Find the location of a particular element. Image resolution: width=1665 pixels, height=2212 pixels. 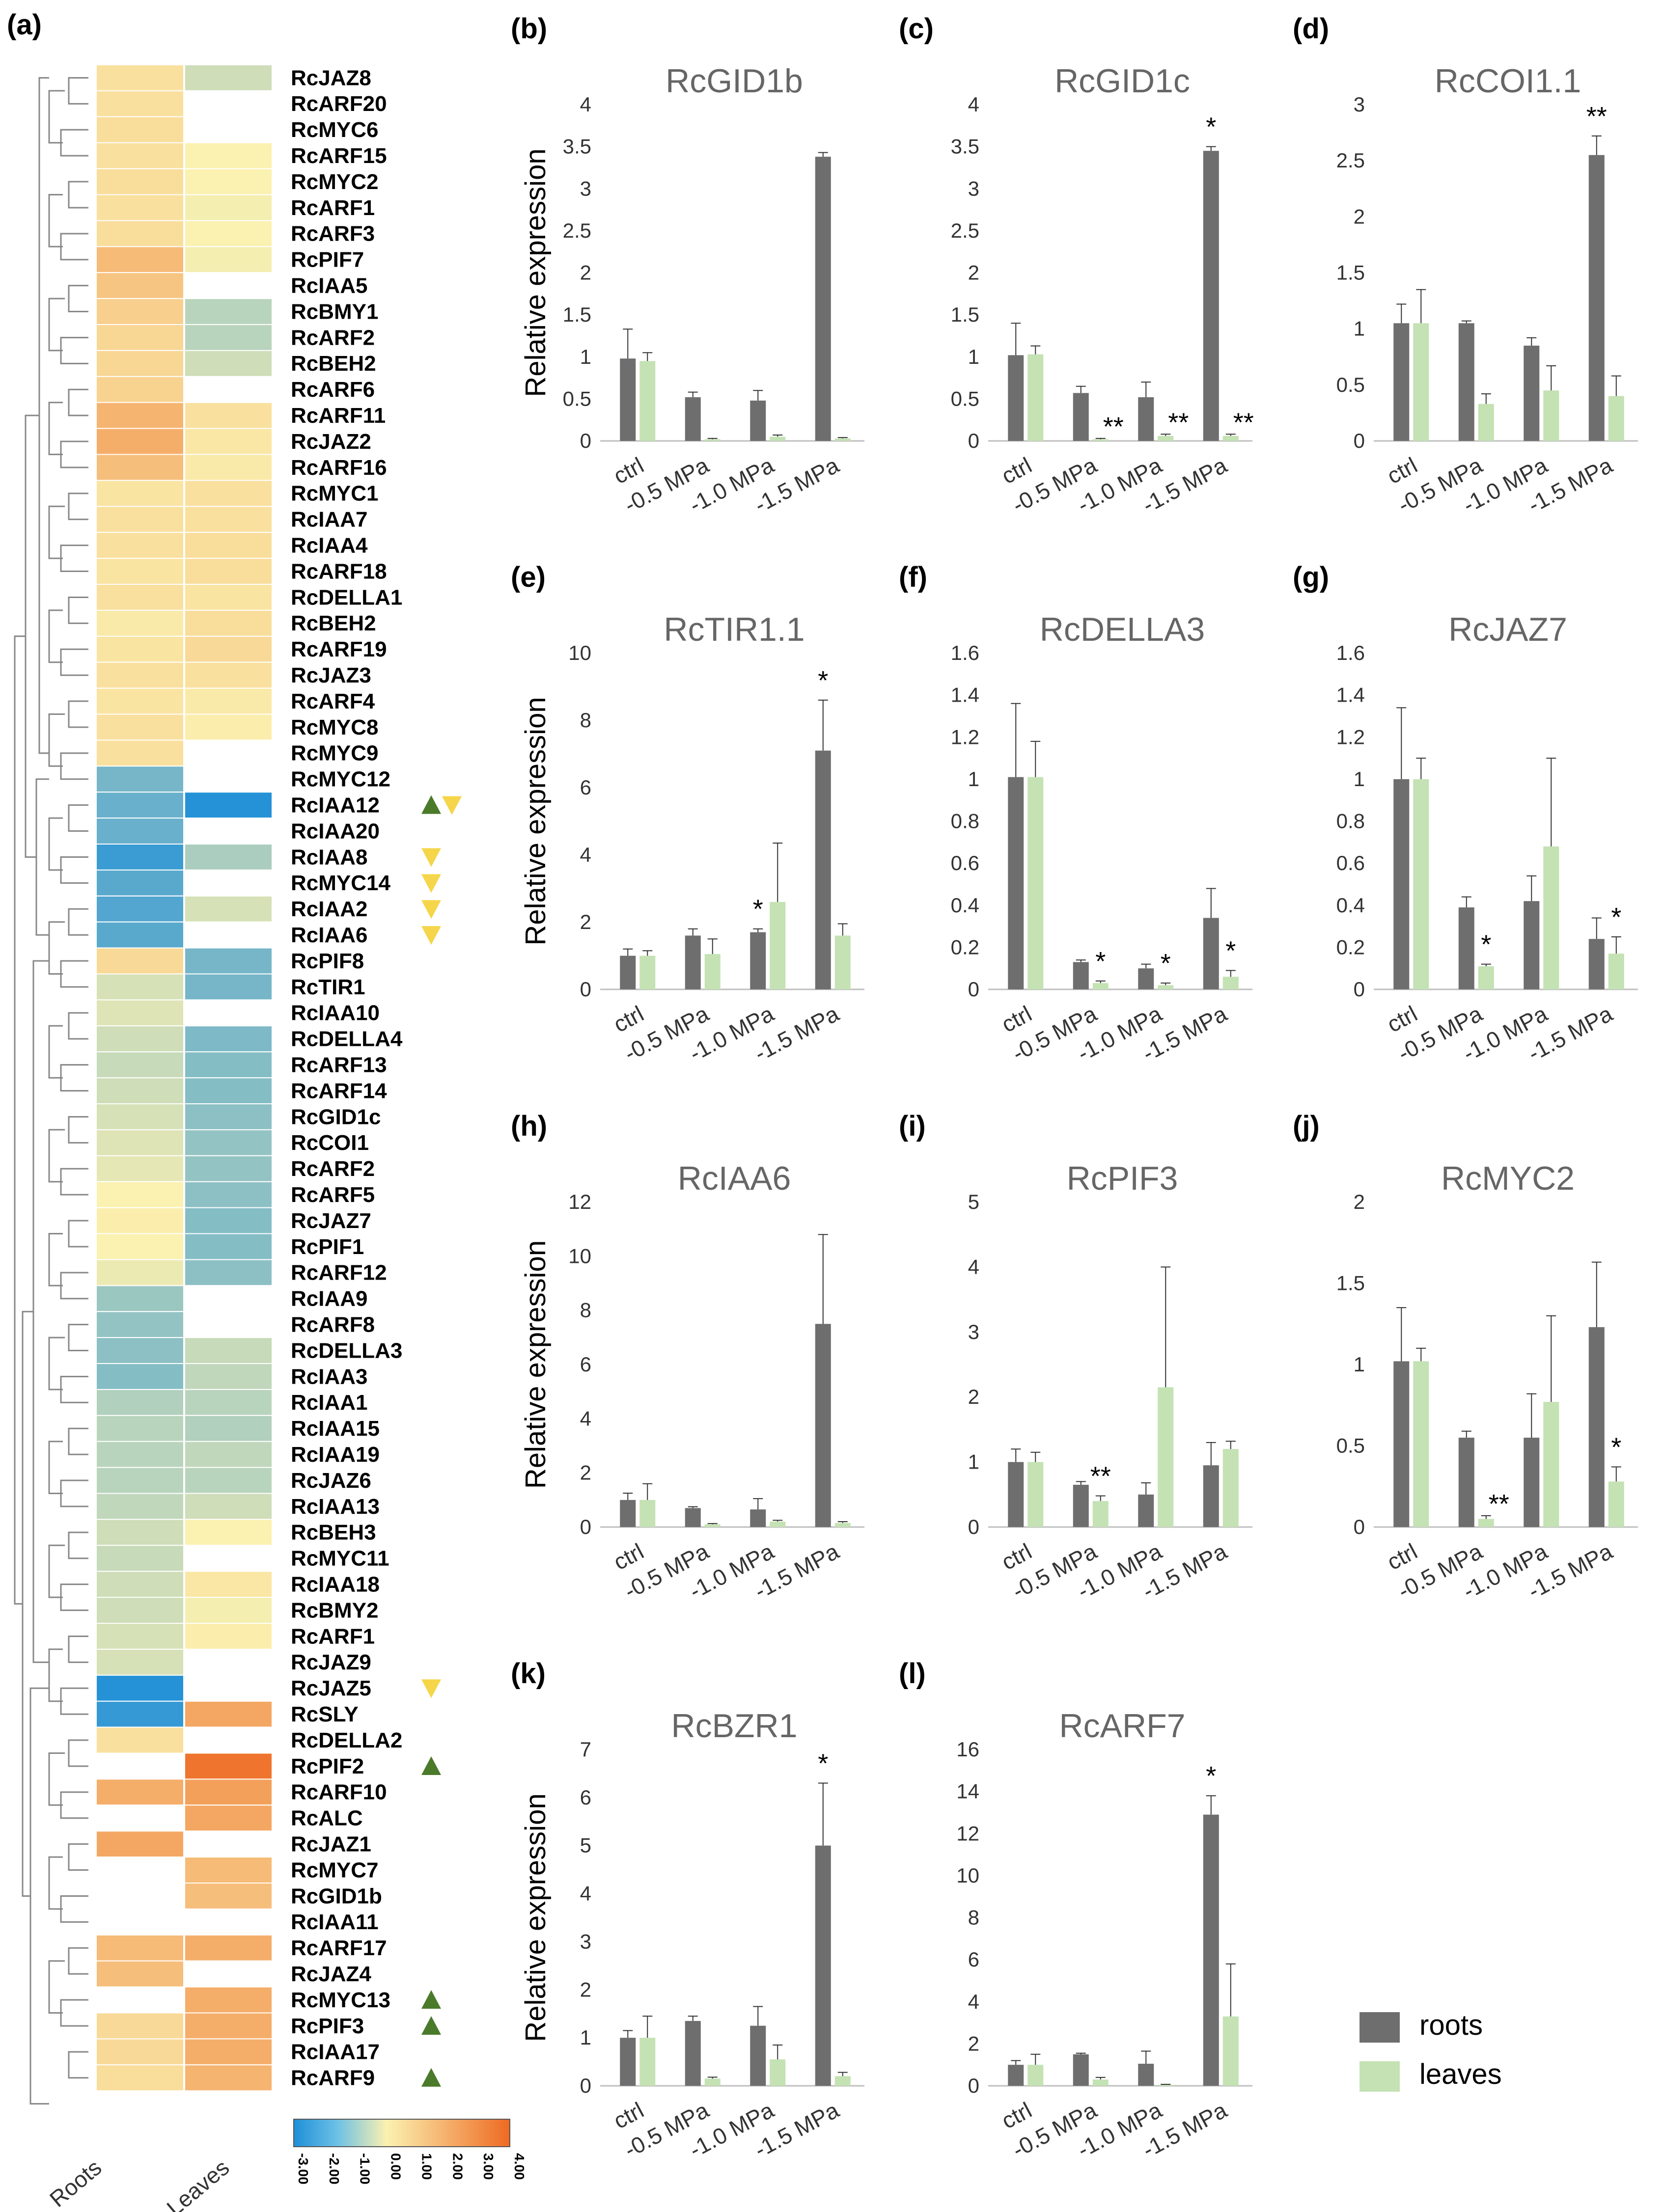

dendrogram is located at coordinates (51, 1091).